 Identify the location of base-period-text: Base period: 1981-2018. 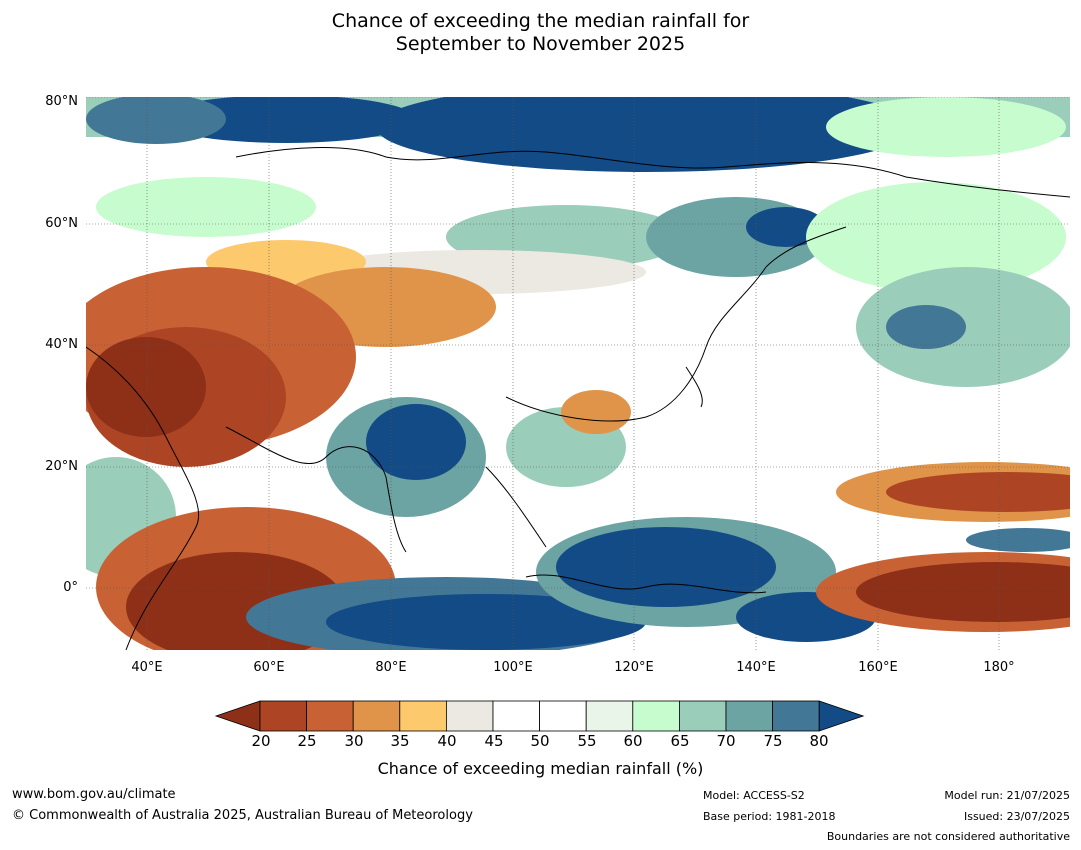
(769, 816).